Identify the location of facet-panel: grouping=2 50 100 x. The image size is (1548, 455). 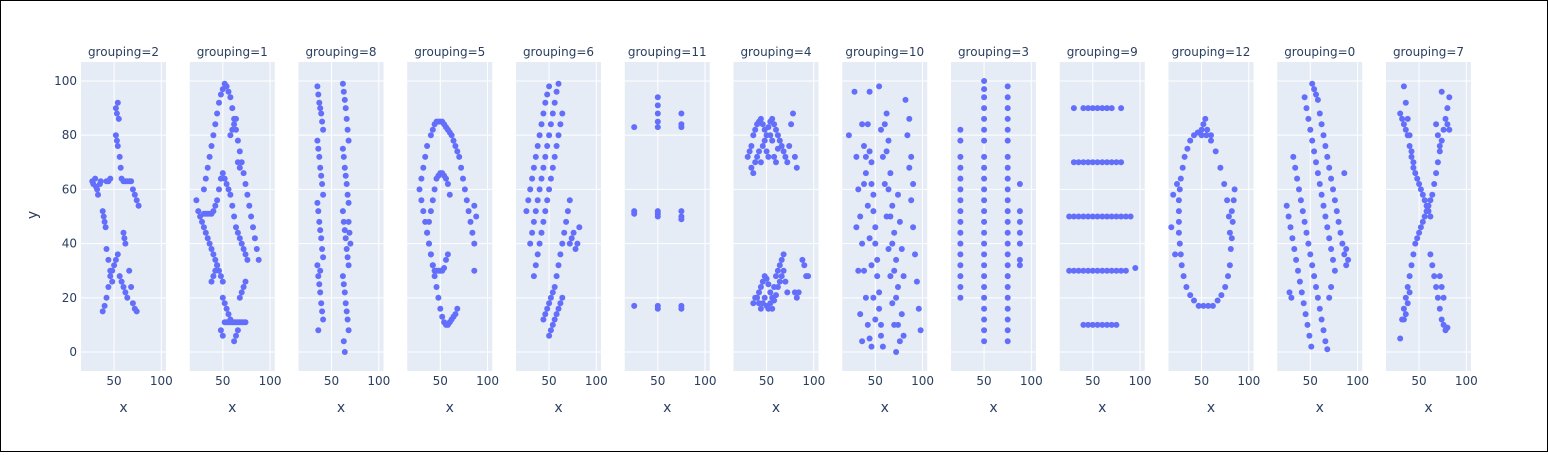
(127, 230).